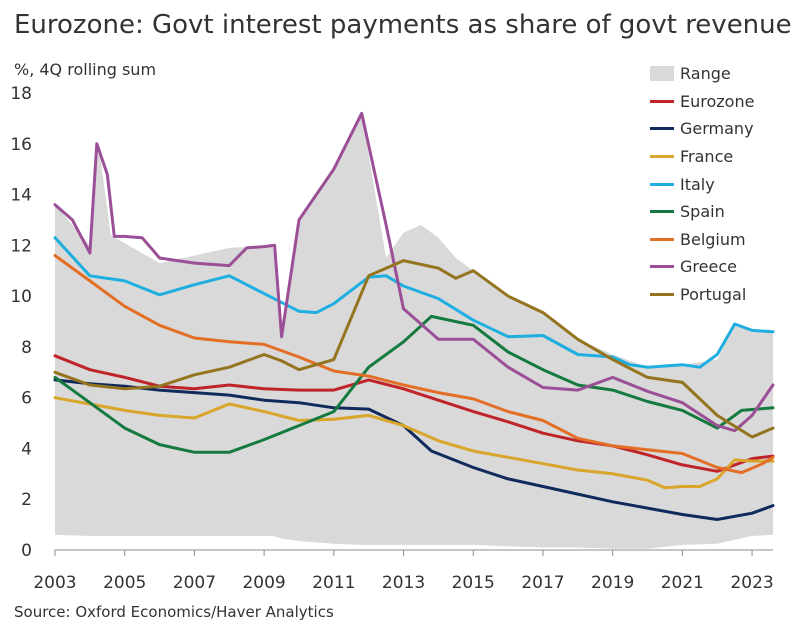  I want to click on x-tick-label: 2005, so click(124, 583).